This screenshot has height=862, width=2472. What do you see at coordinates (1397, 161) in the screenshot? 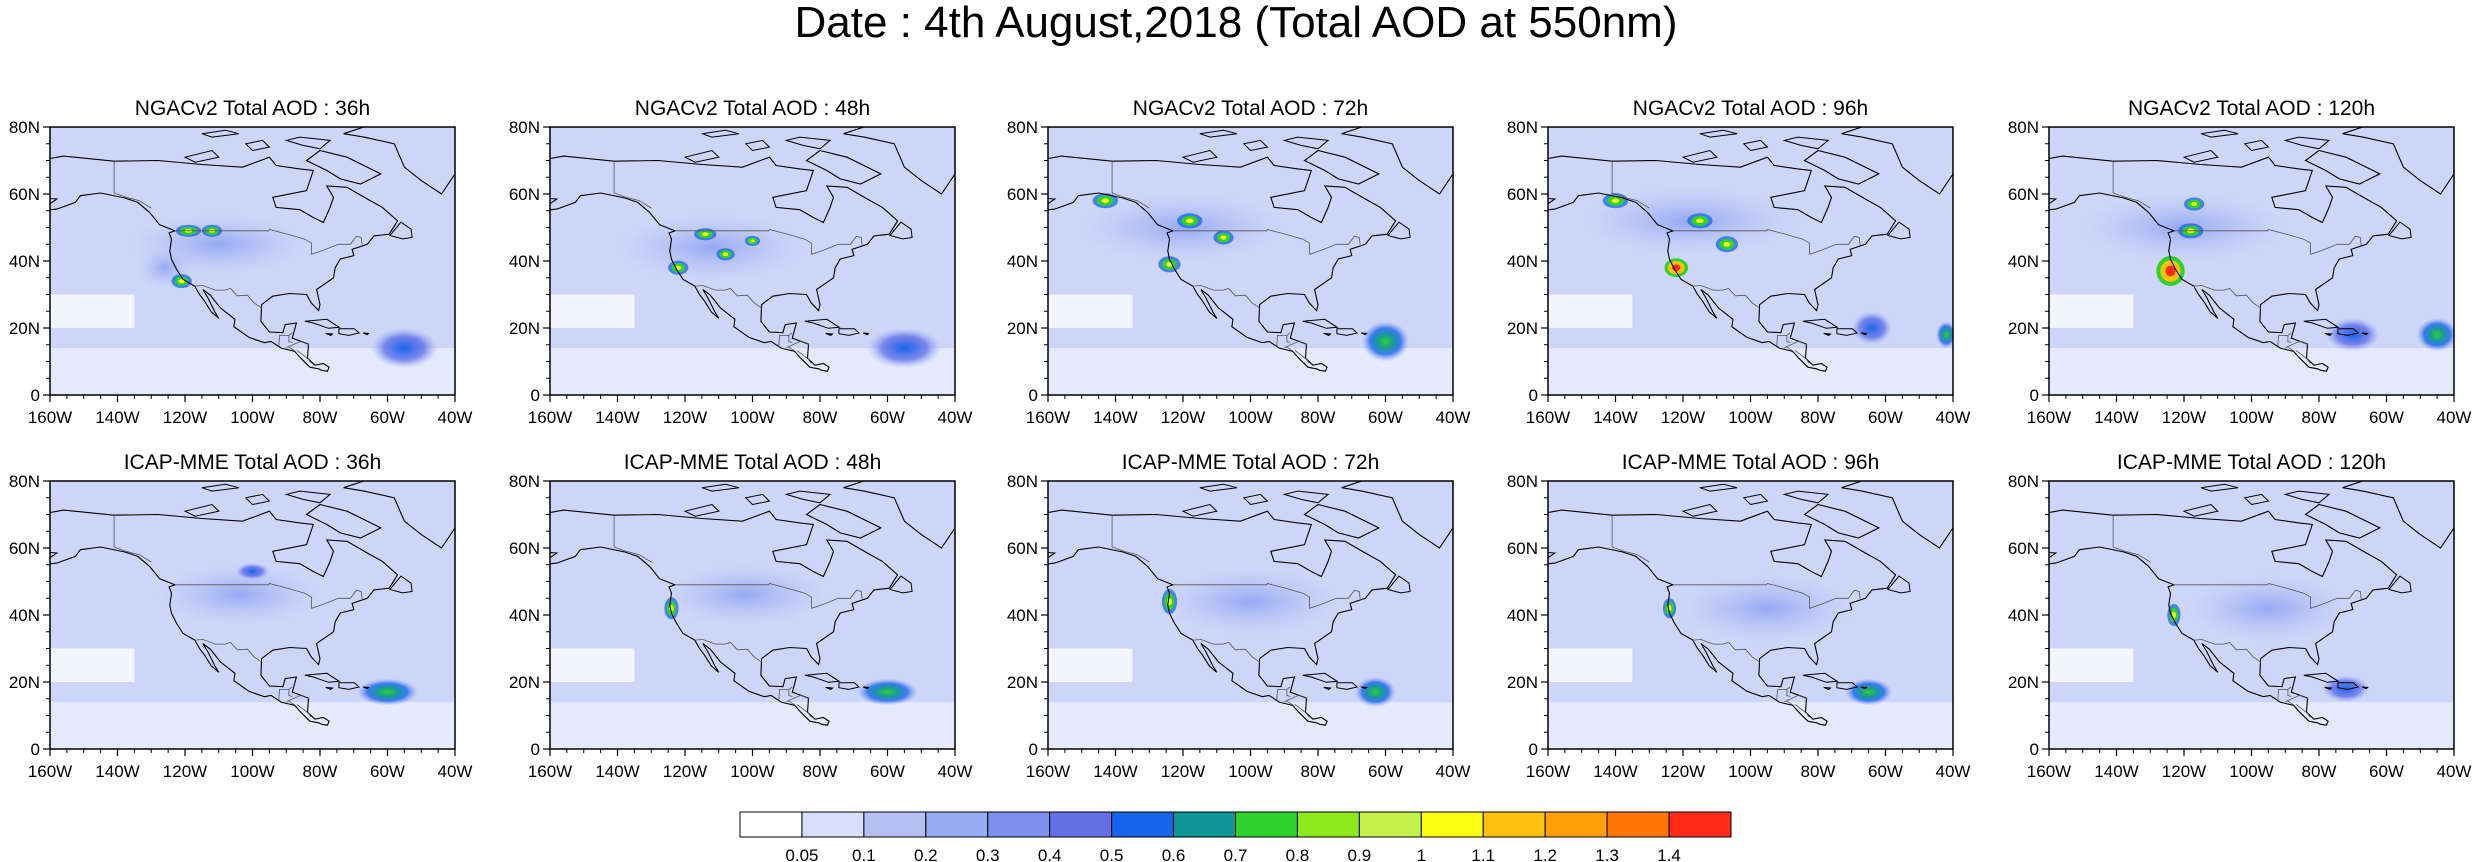
I see `coastline-greenland` at bounding box center [1397, 161].